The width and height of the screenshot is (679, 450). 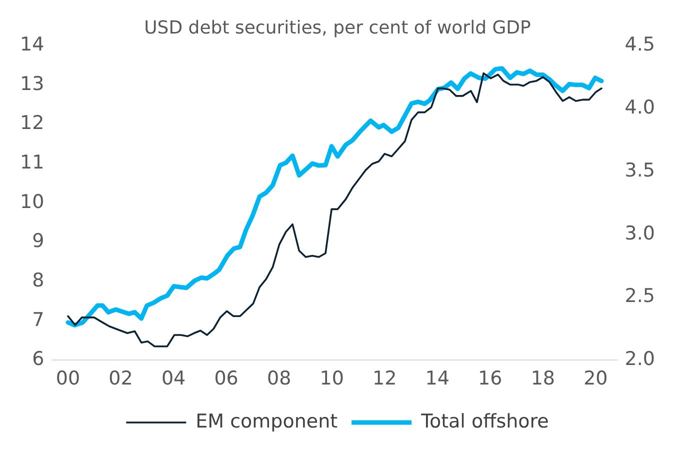 What do you see at coordinates (639, 359) in the screenshot?
I see `y2-tick-label: 2.0` at bounding box center [639, 359].